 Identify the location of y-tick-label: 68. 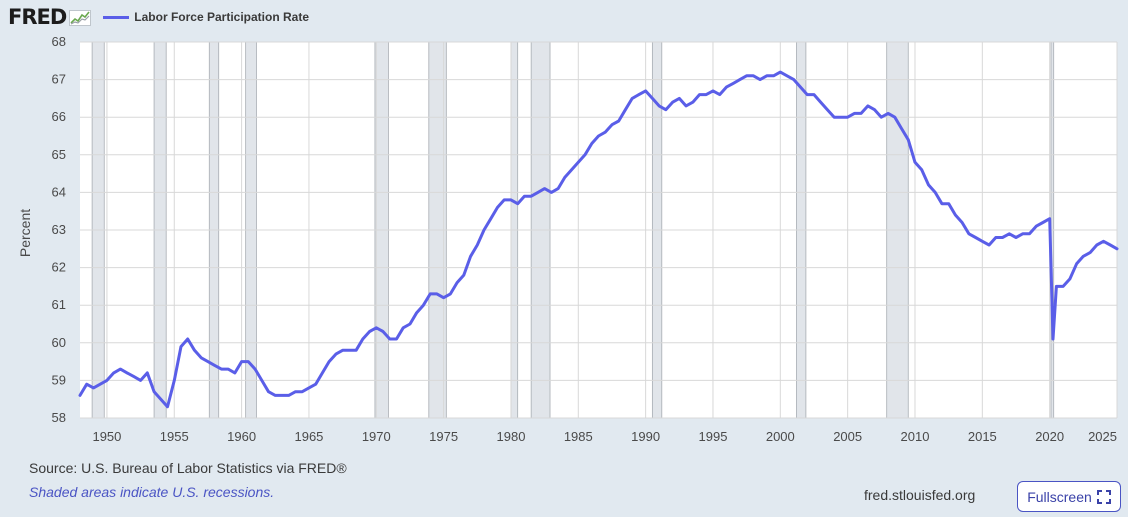
(59, 41).